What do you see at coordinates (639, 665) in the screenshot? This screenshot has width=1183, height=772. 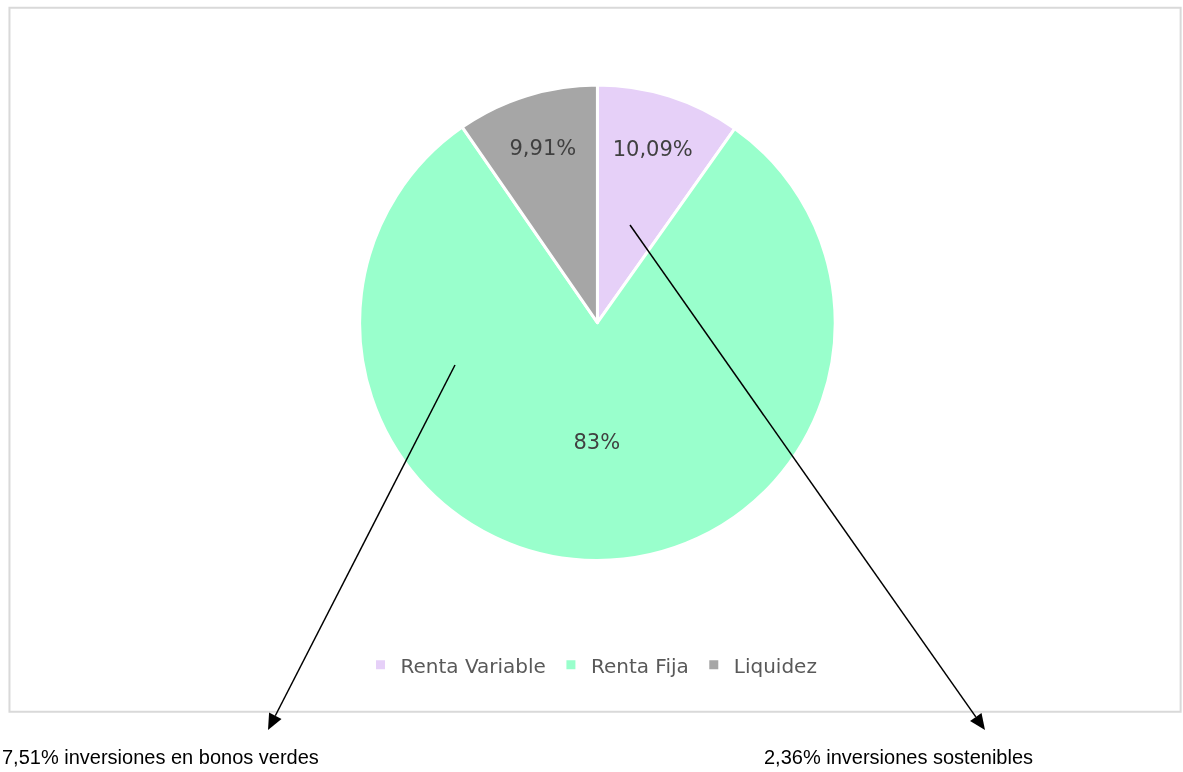 I see `legend-label: Renta Fija` at bounding box center [639, 665].